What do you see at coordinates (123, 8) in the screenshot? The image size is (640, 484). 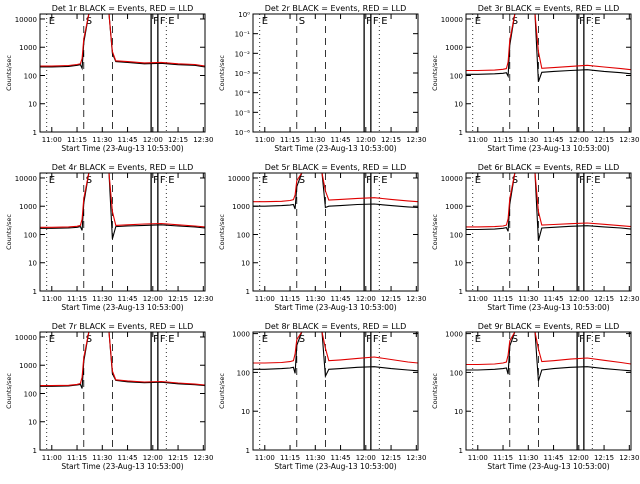 I see `plot-title: Det 1r BLACK = Events, RED = LLD` at bounding box center [123, 8].